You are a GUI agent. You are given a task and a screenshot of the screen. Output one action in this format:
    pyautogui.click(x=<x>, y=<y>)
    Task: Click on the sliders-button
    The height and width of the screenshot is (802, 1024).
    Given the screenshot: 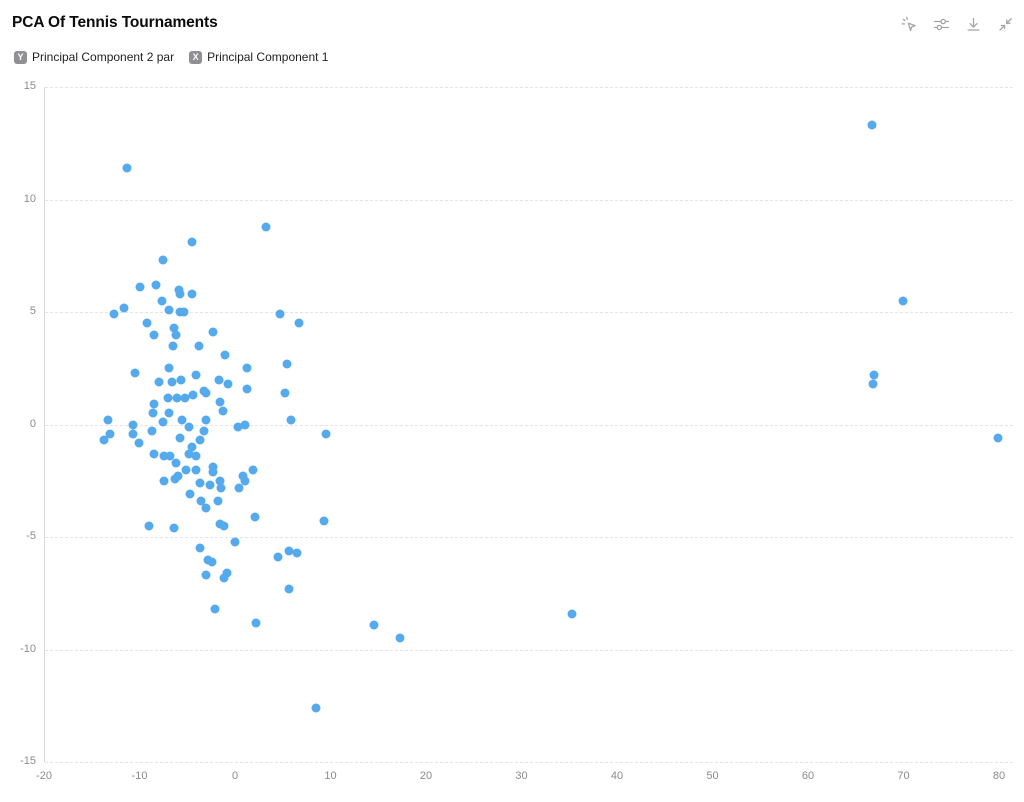 What is the action you would take?
    pyautogui.click(x=941, y=24)
    